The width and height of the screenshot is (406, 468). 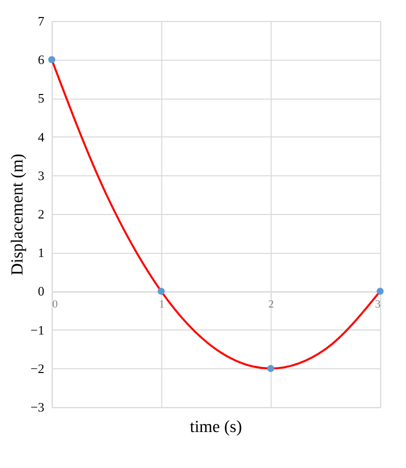 What do you see at coordinates (55, 304) in the screenshot?
I see `x-tick-label: 0` at bounding box center [55, 304].